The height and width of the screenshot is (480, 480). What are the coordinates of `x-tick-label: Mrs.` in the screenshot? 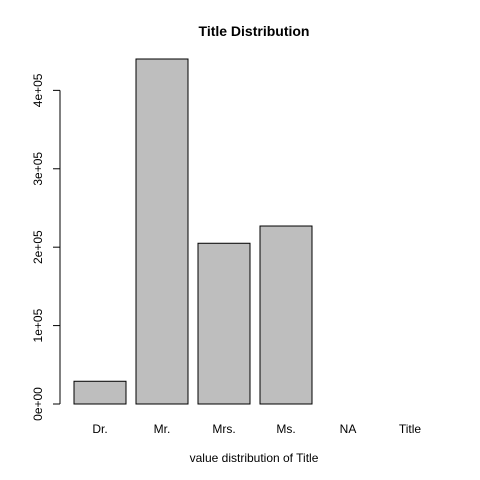 It's located at (223, 429).